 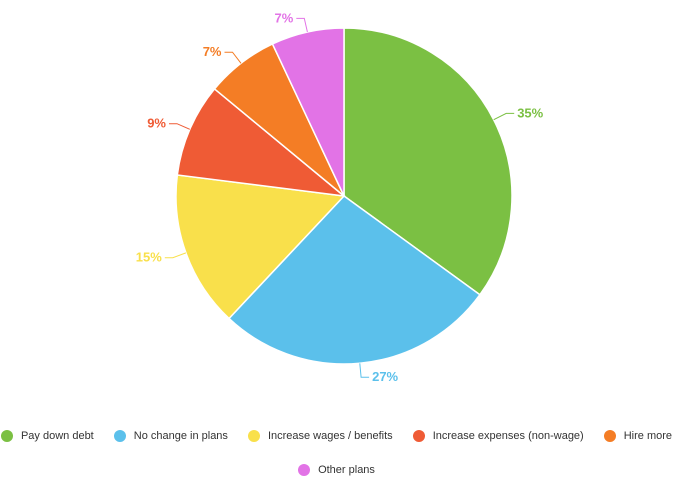 I want to click on legend-item-3: Increase expenses (non-wage), so click(x=498, y=436).